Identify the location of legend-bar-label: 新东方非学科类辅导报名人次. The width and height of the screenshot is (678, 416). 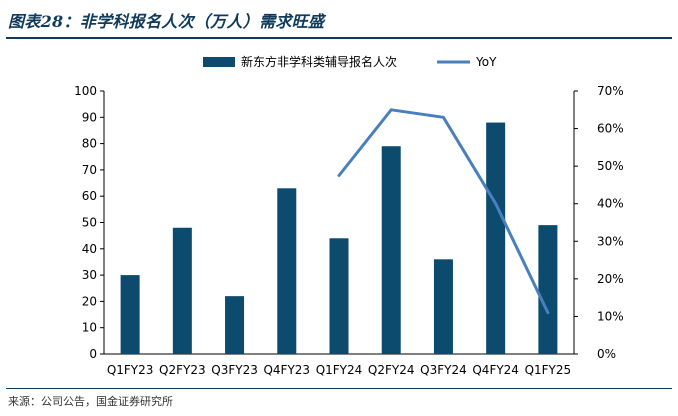
(319, 61).